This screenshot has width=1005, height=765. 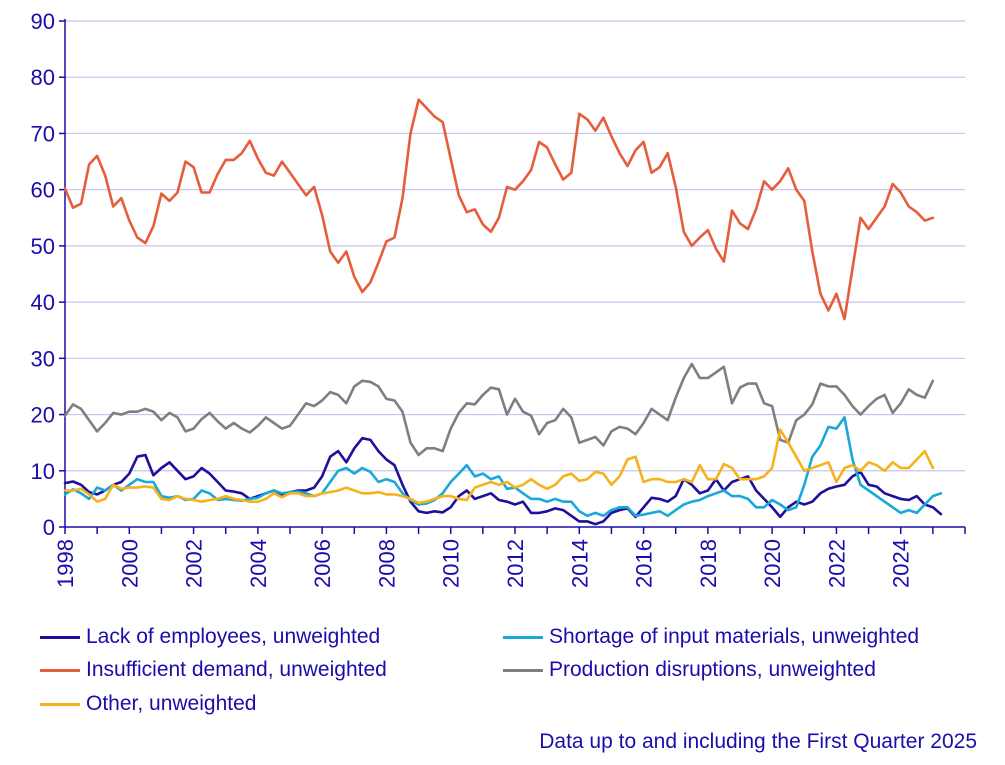 What do you see at coordinates (43, 358) in the screenshot?
I see `y-tick-label: 30` at bounding box center [43, 358].